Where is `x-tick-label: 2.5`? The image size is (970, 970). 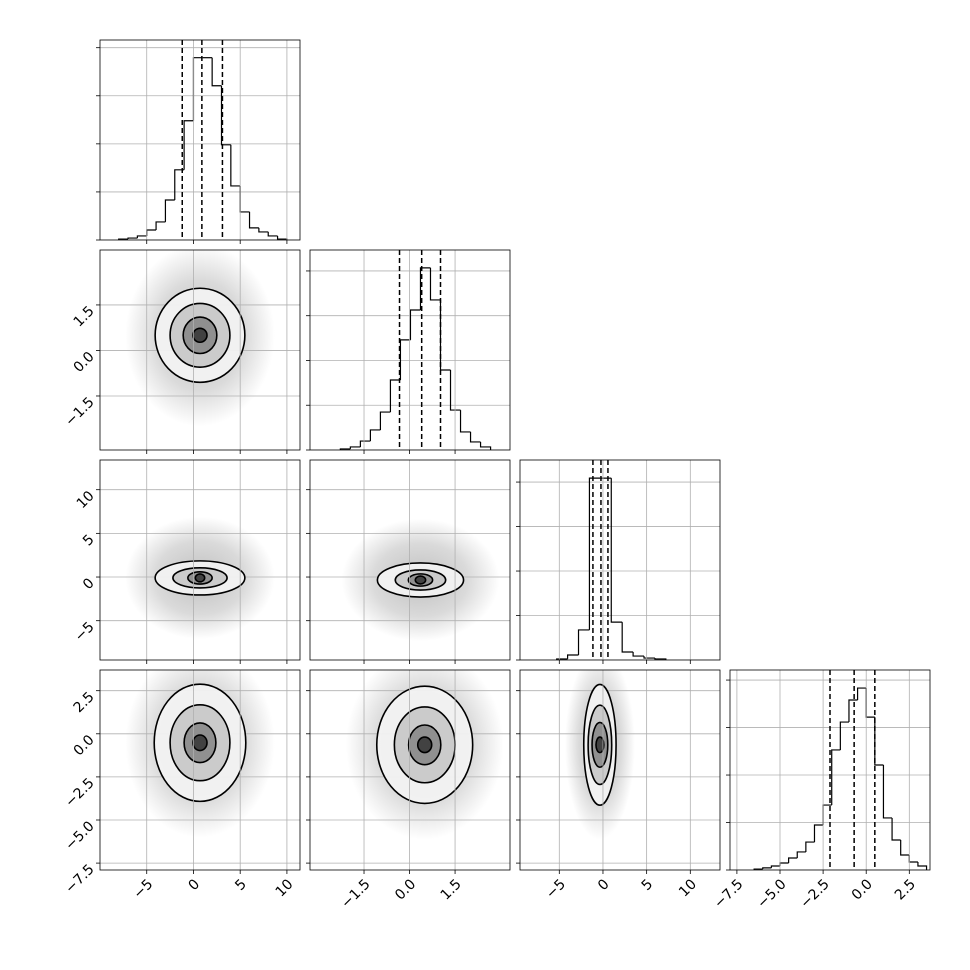
x-tick-label: 2.5 is located at coordinates (905, 889).